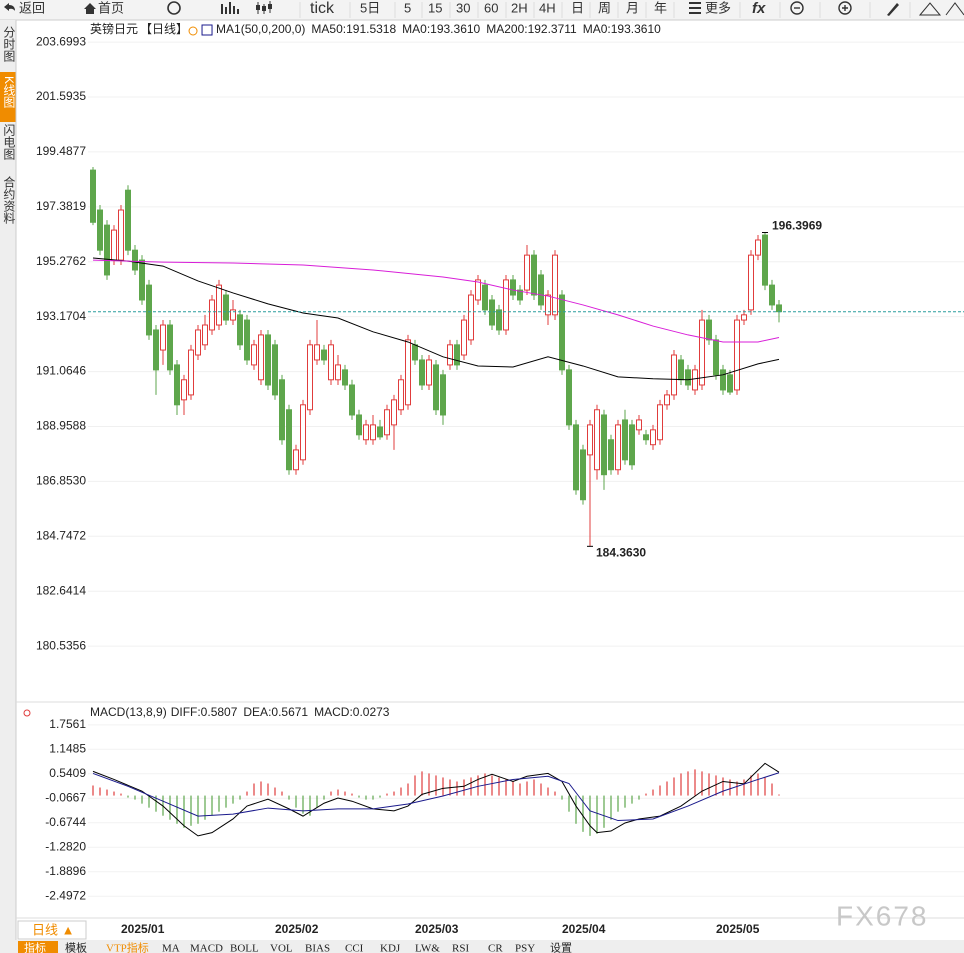 The image size is (964, 953). Describe the element at coordinates (759, 8) in the screenshot. I see `fx-icon: fx` at that location.